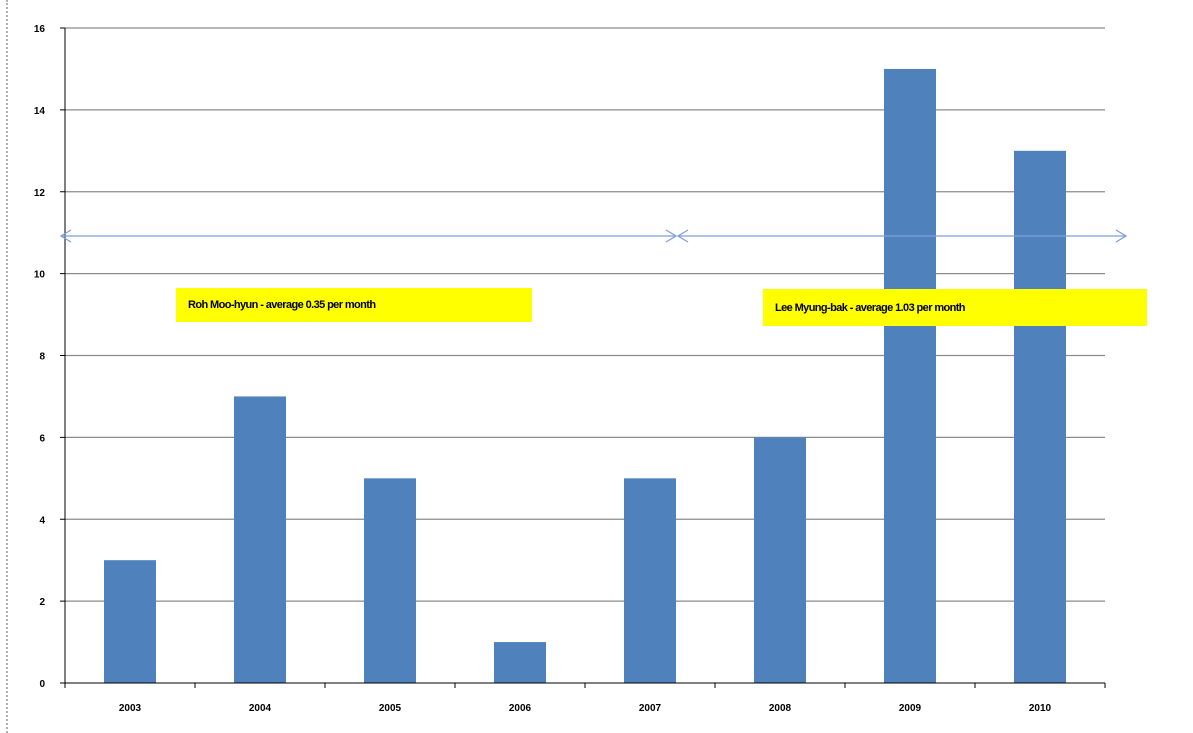 The height and width of the screenshot is (733, 1193). I want to click on x-tick-label: 2010, so click(1040, 708).